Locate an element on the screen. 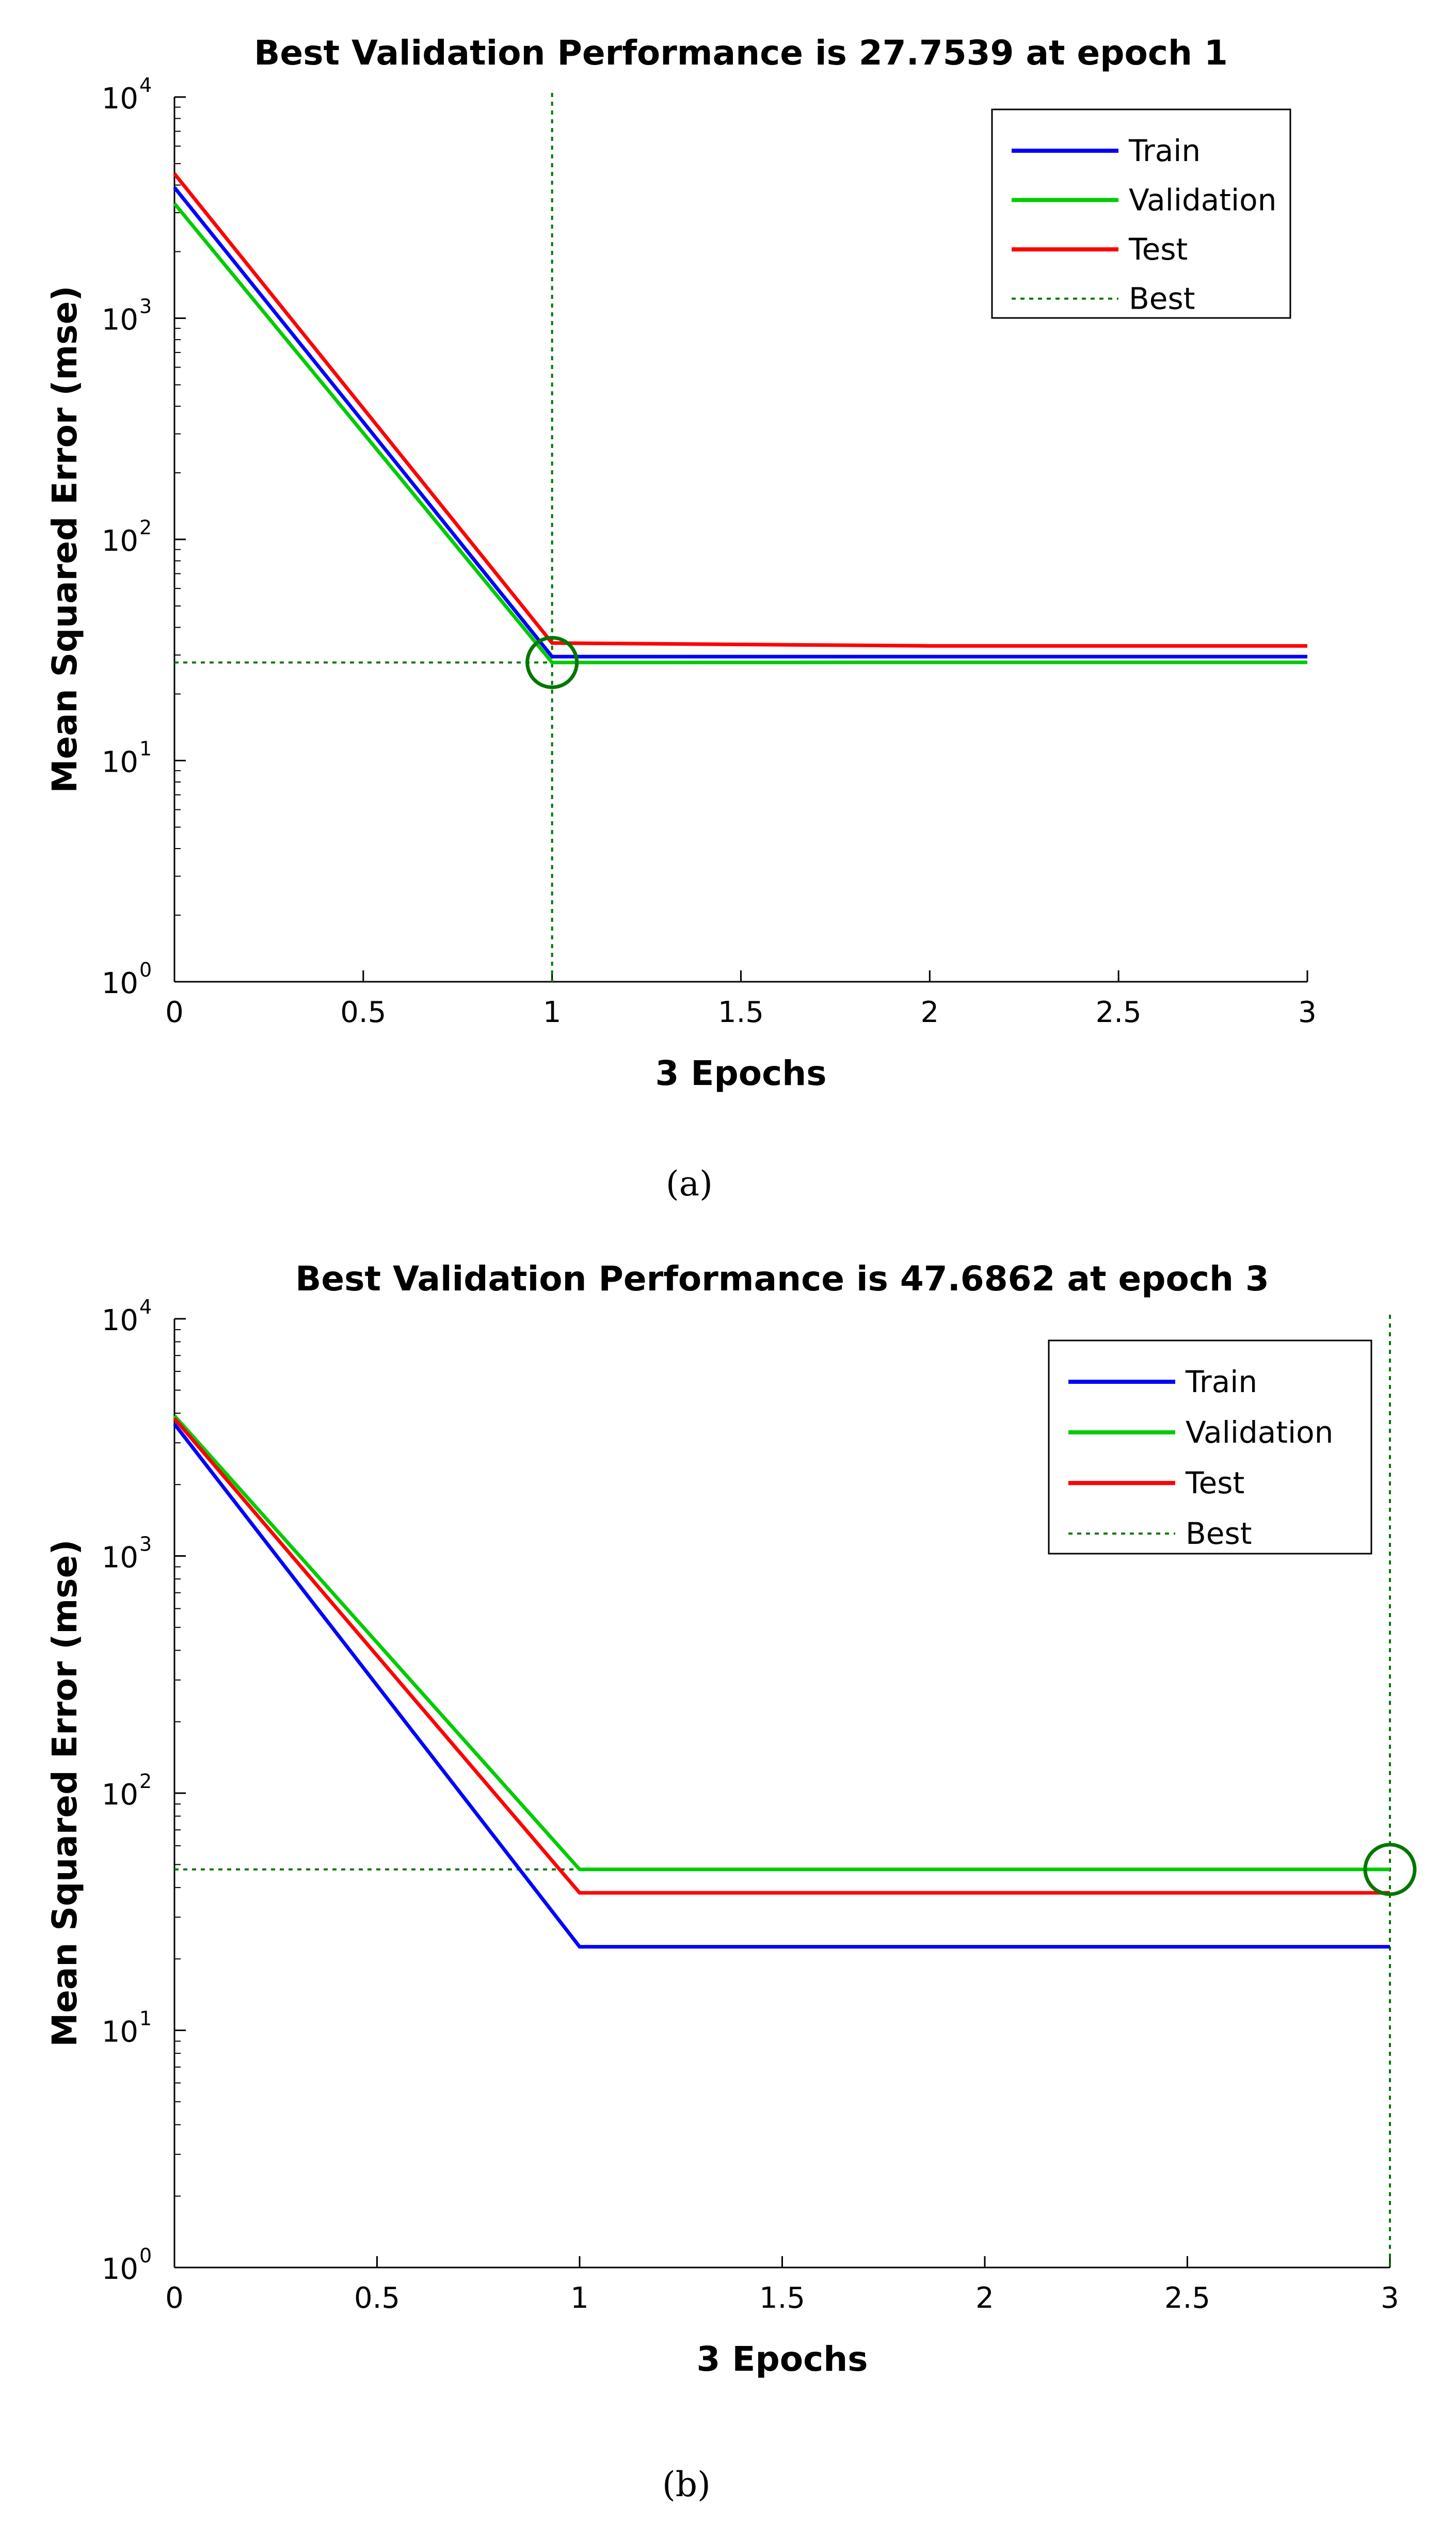 This screenshot has width=1456, height=2523. caption-b: (b) is located at coordinates (686, 2484).